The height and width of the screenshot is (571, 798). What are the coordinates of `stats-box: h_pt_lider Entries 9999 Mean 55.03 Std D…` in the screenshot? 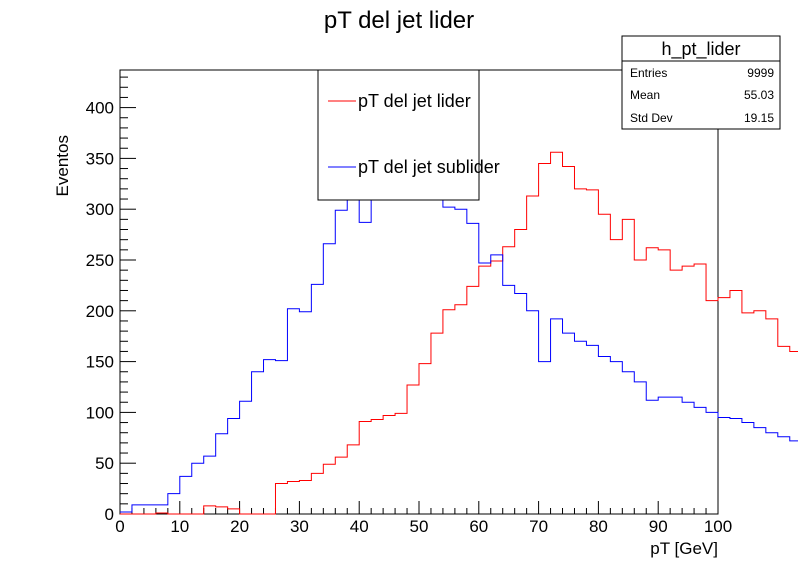 It's located at (701, 82).